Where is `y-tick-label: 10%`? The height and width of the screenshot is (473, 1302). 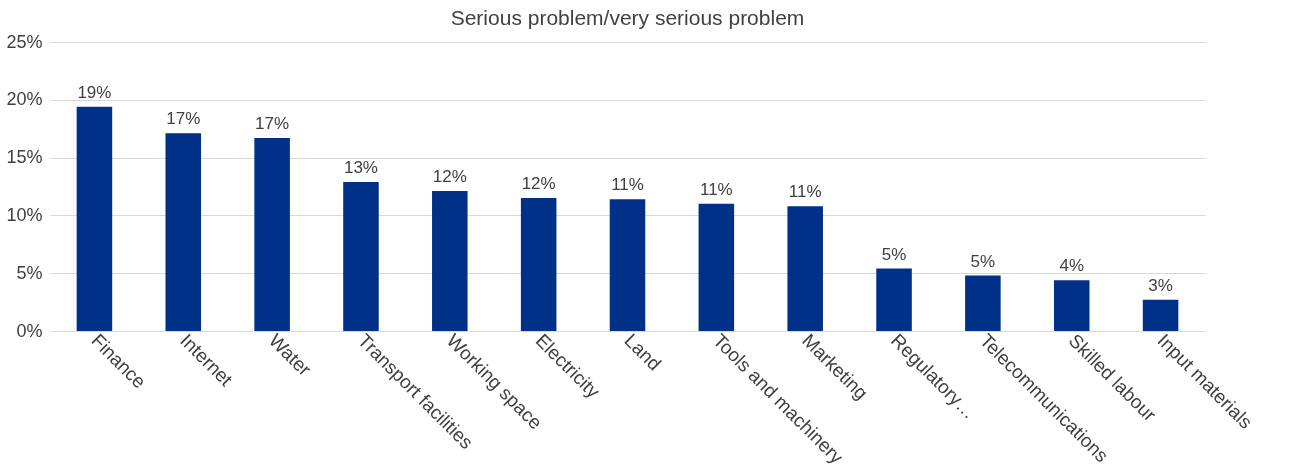 y-tick-label: 10% is located at coordinates (24, 214).